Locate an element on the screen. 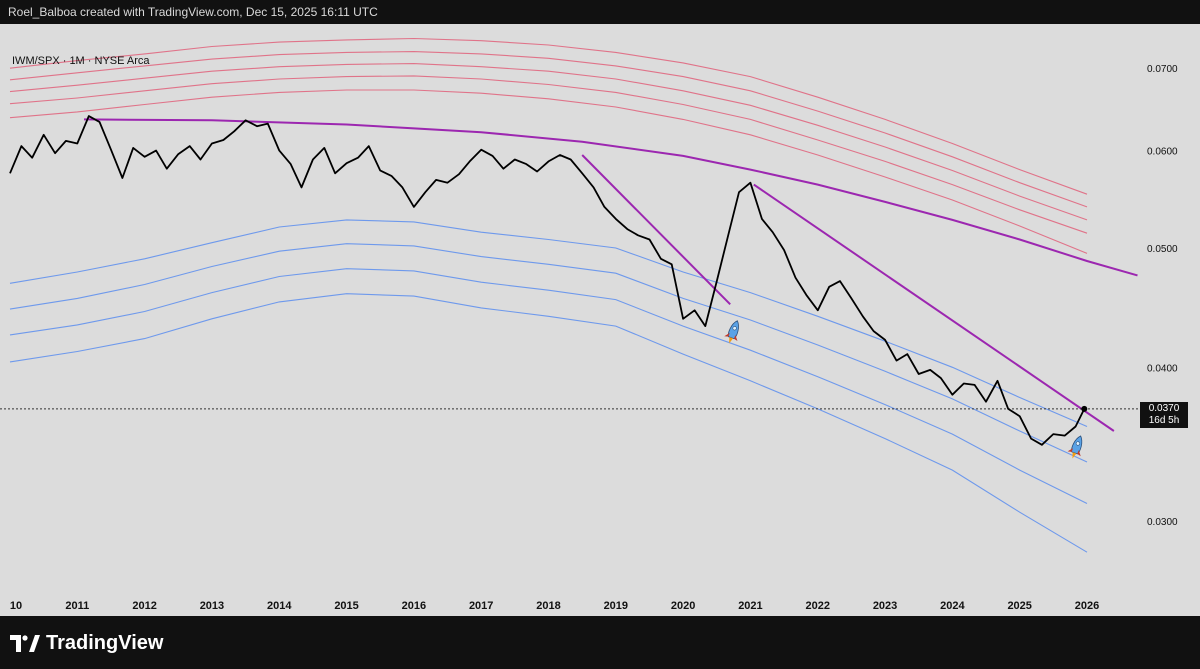  x-tick-label: 2025 is located at coordinates (1019, 606).